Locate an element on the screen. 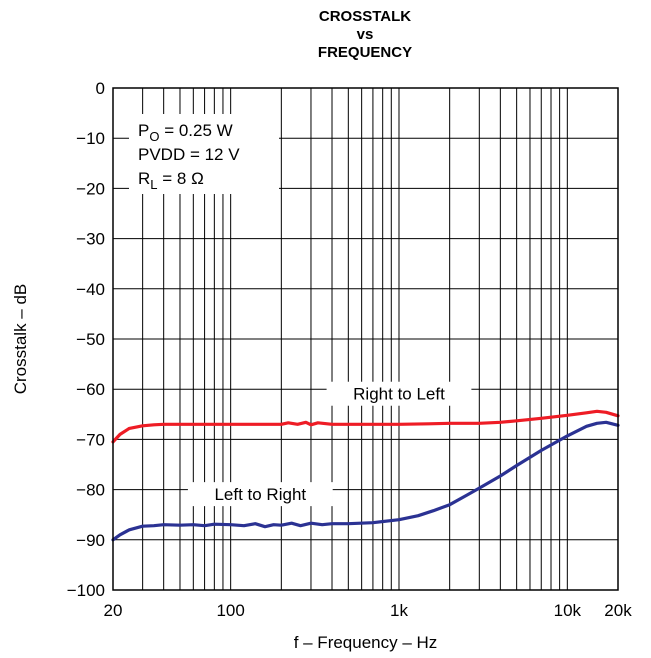 Image resolution: width=651 pixels, height=658 pixels. y-tick-label: −20 is located at coordinates (90, 188).